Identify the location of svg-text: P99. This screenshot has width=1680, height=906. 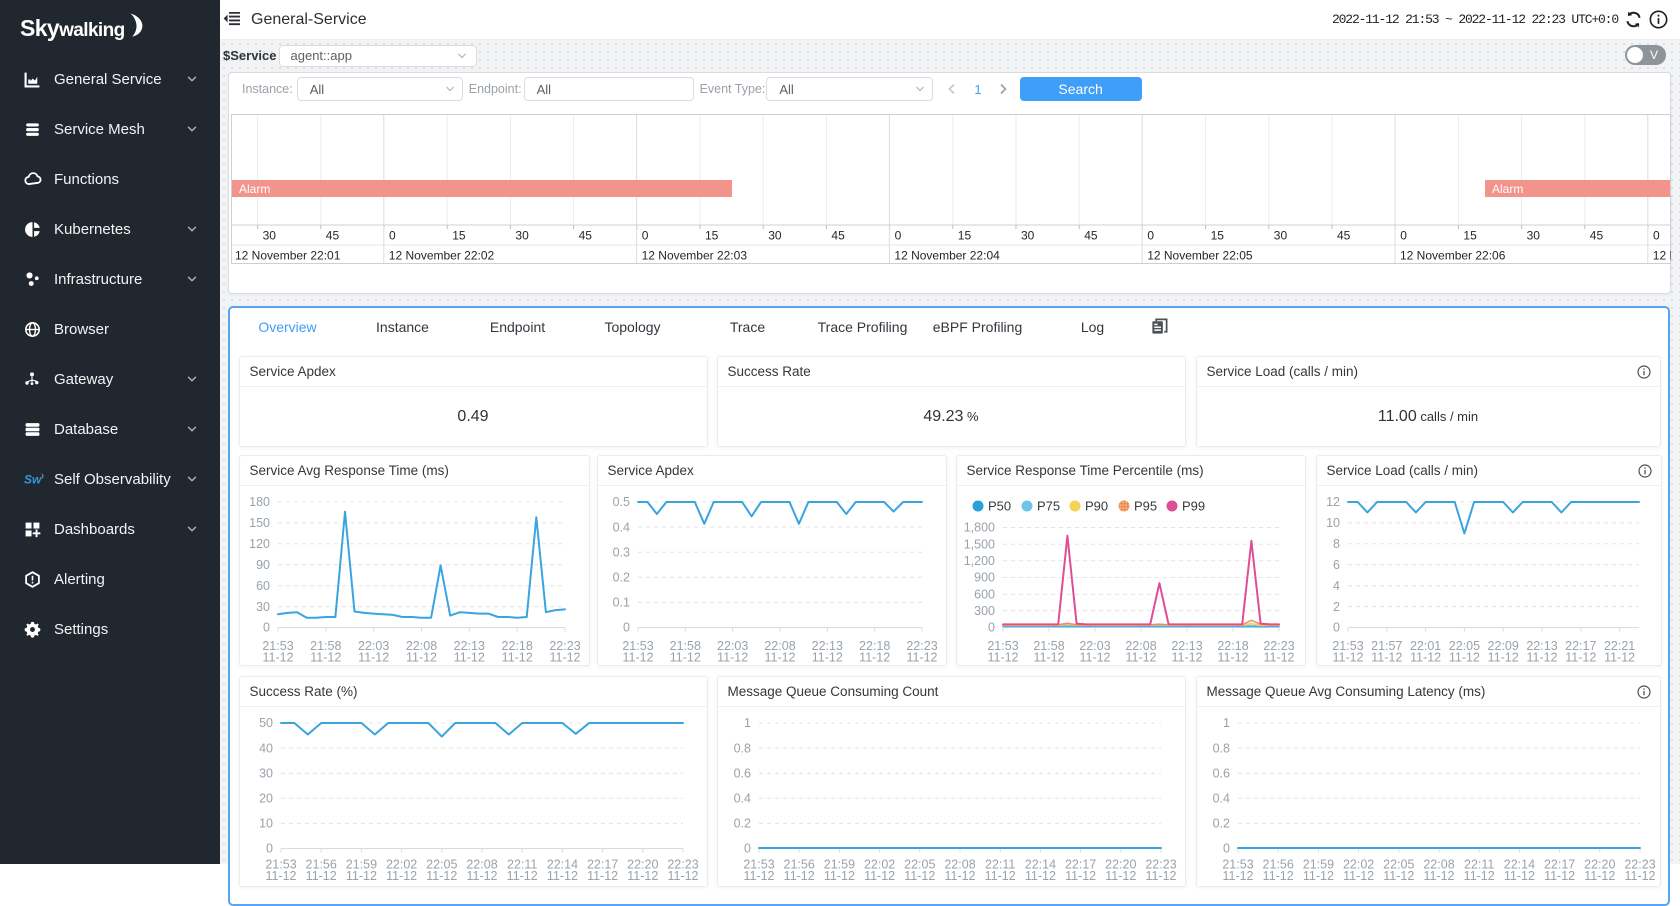
(1193, 506).